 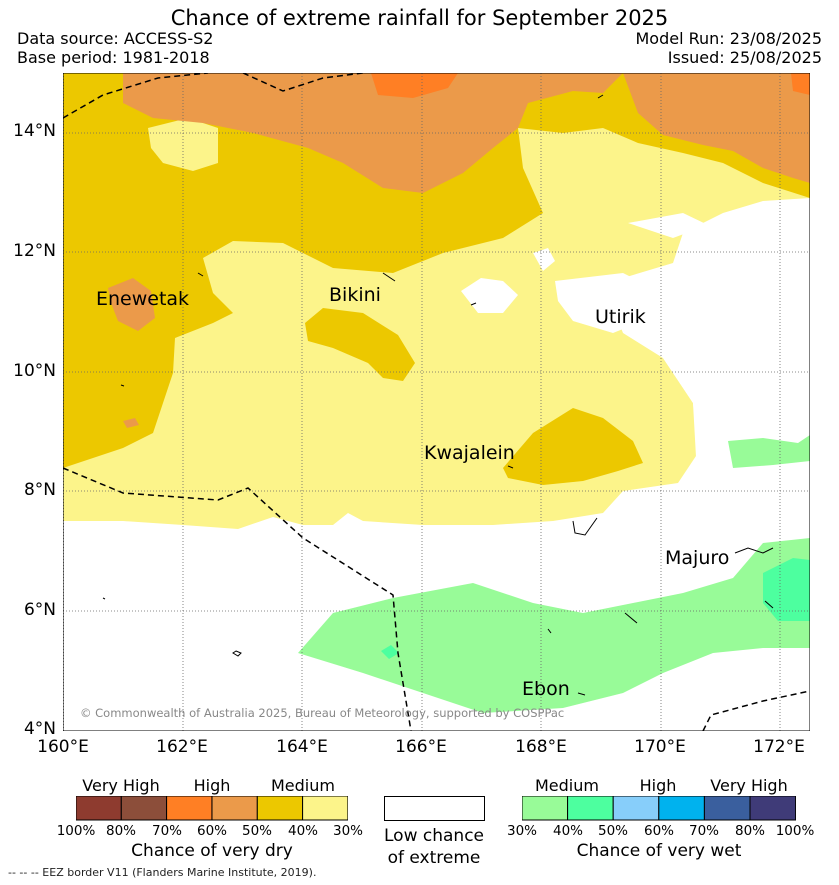 What do you see at coordinates (34, 371) in the screenshot?
I see `lat-label-10n: 10°N` at bounding box center [34, 371].